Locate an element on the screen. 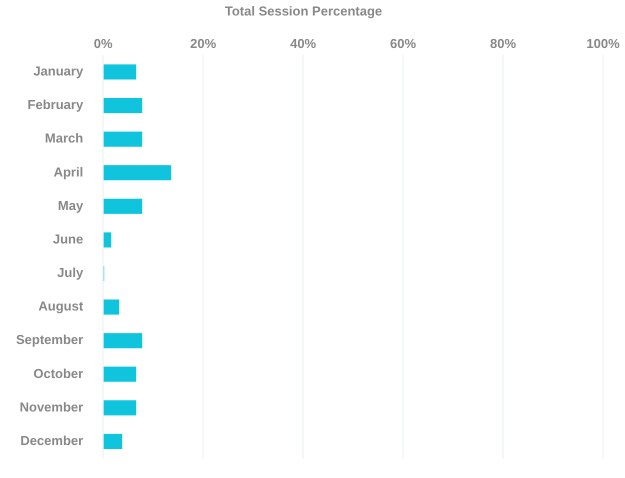 Image resolution: width=625 pixels, height=478 pixels. y-tick-label: December is located at coordinates (52, 440).